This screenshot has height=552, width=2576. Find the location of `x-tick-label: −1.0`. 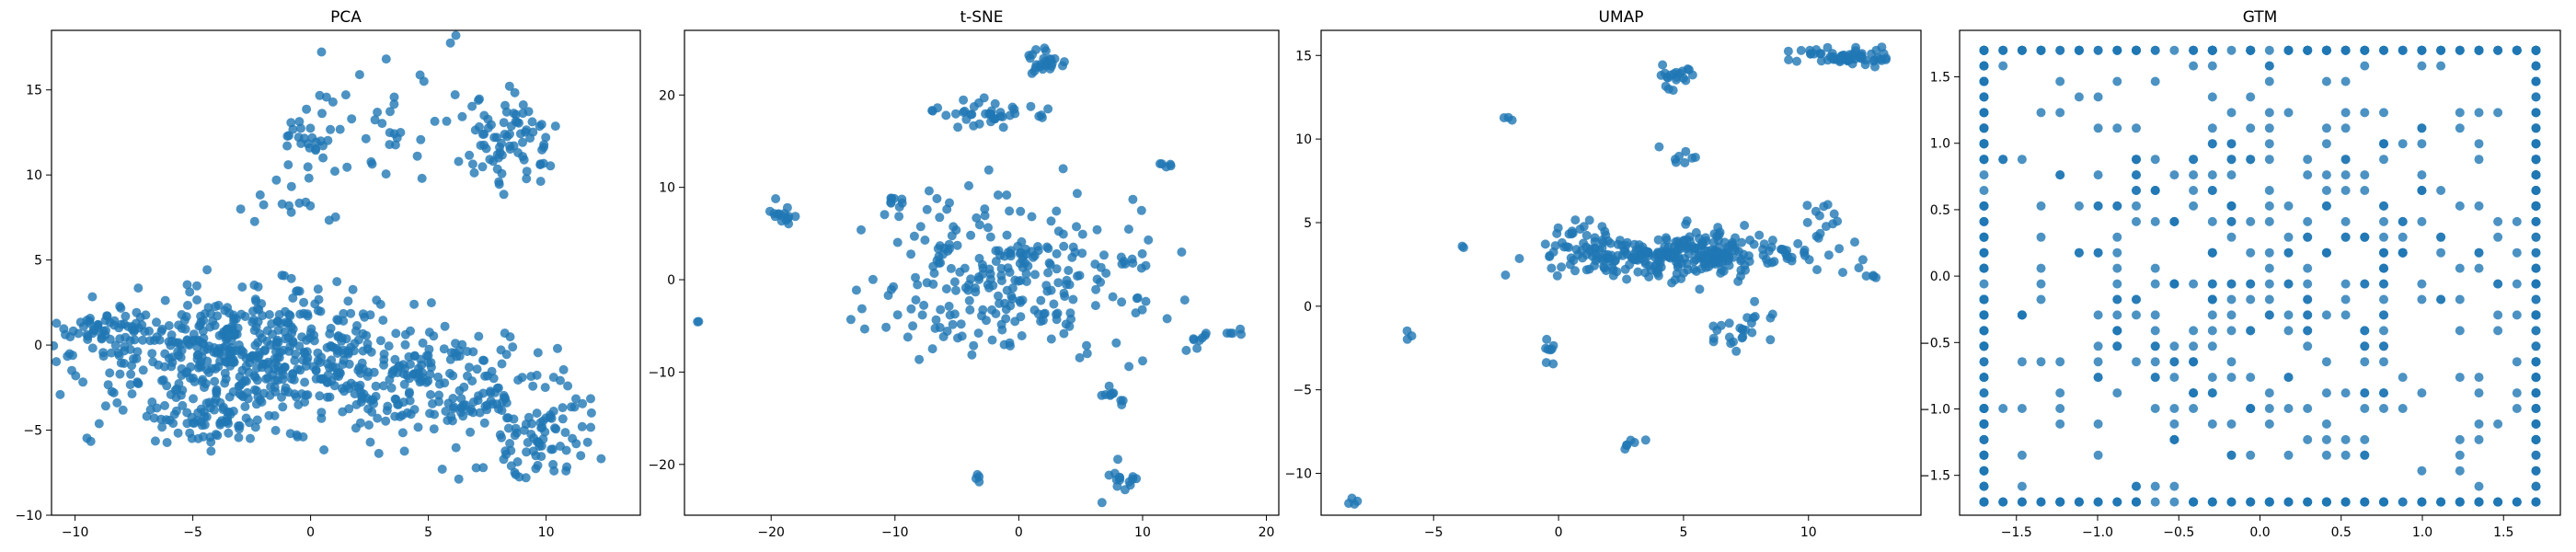

x-tick-label: −1.0 is located at coordinates (2097, 532).